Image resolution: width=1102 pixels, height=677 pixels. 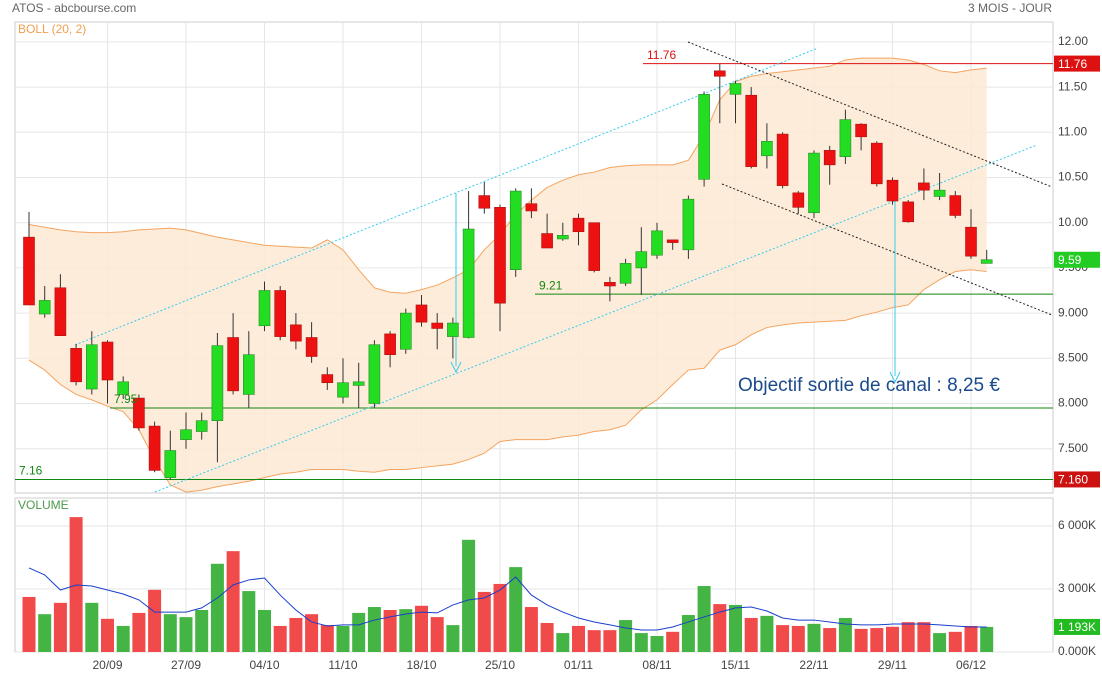 What do you see at coordinates (1077, 627) in the screenshot?
I see `price-marker-label: 1 193K` at bounding box center [1077, 627].